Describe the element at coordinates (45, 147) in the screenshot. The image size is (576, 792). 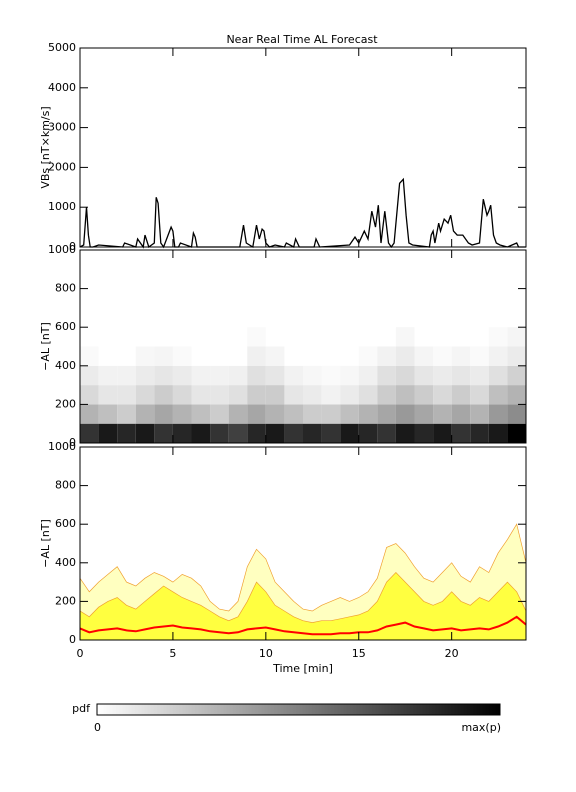
I see `y-axis-label: VBs [nT×km/s]` at that location.